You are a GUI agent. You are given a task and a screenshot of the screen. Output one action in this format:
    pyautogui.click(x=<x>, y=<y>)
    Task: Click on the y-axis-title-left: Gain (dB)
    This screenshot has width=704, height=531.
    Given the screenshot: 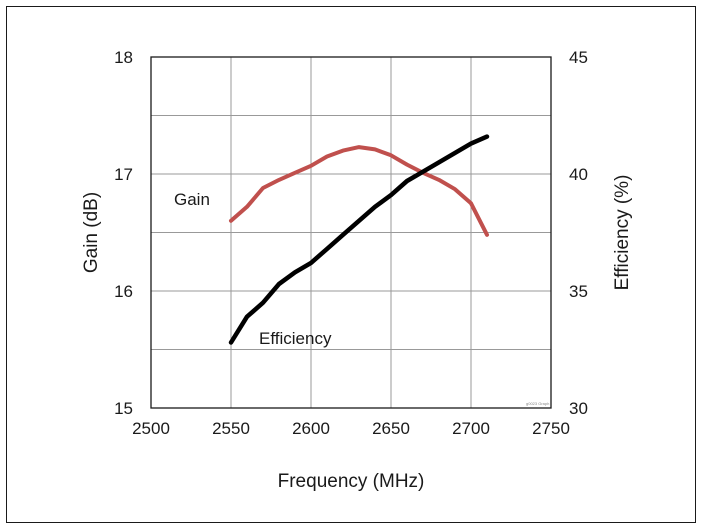 What is the action you would take?
    pyautogui.click(x=91, y=232)
    